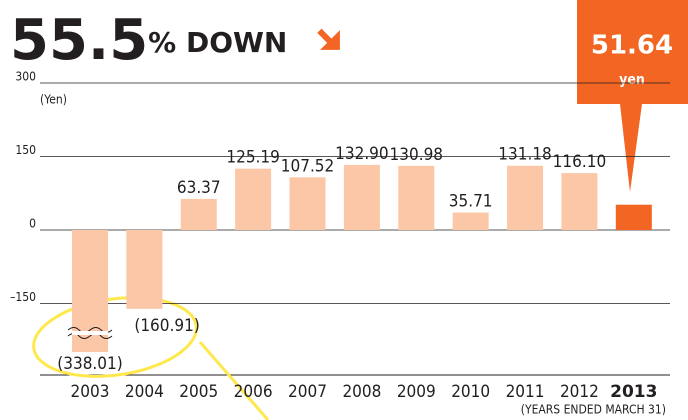  Describe the element at coordinates (199, 188) in the screenshot. I see `value-label: 63.37` at that location.